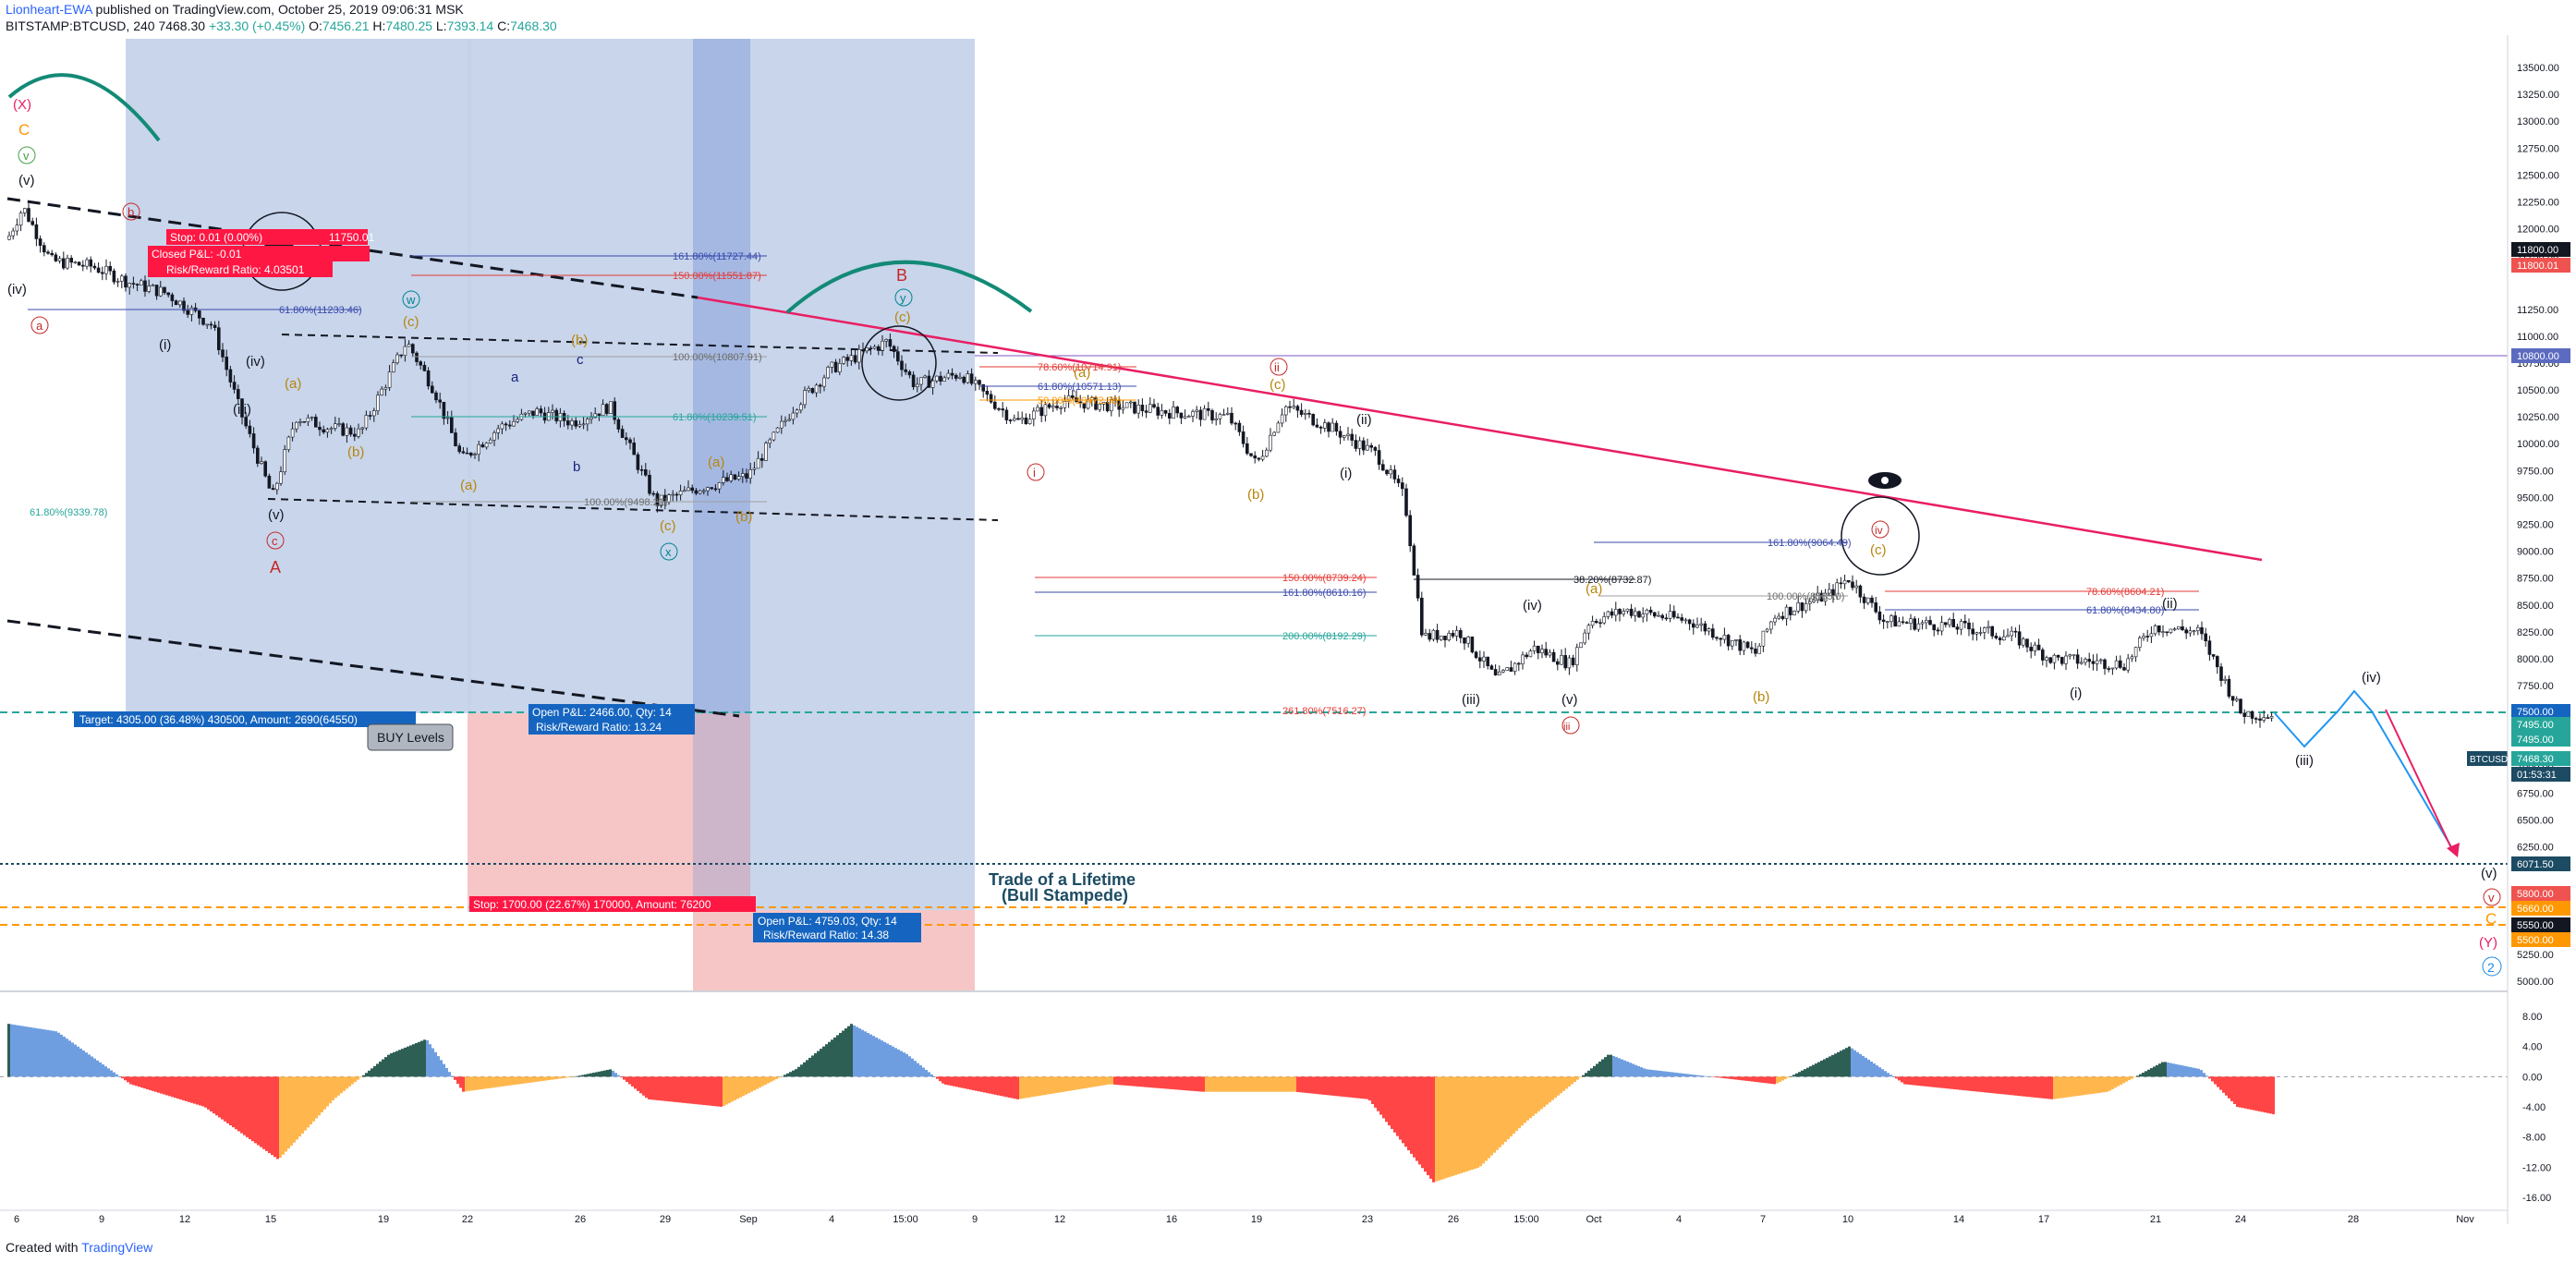  I want to click on tradingview-link: TradingView, so click(117, 1247).